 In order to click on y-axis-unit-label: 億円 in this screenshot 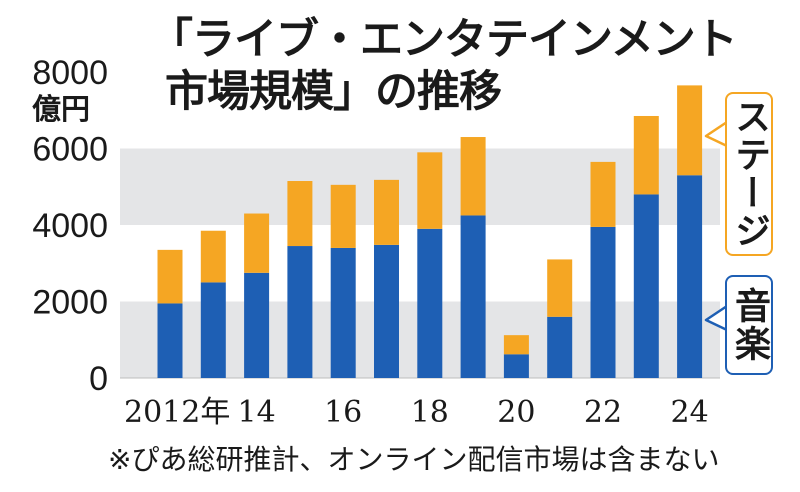, I will do `click(61, 109)`.